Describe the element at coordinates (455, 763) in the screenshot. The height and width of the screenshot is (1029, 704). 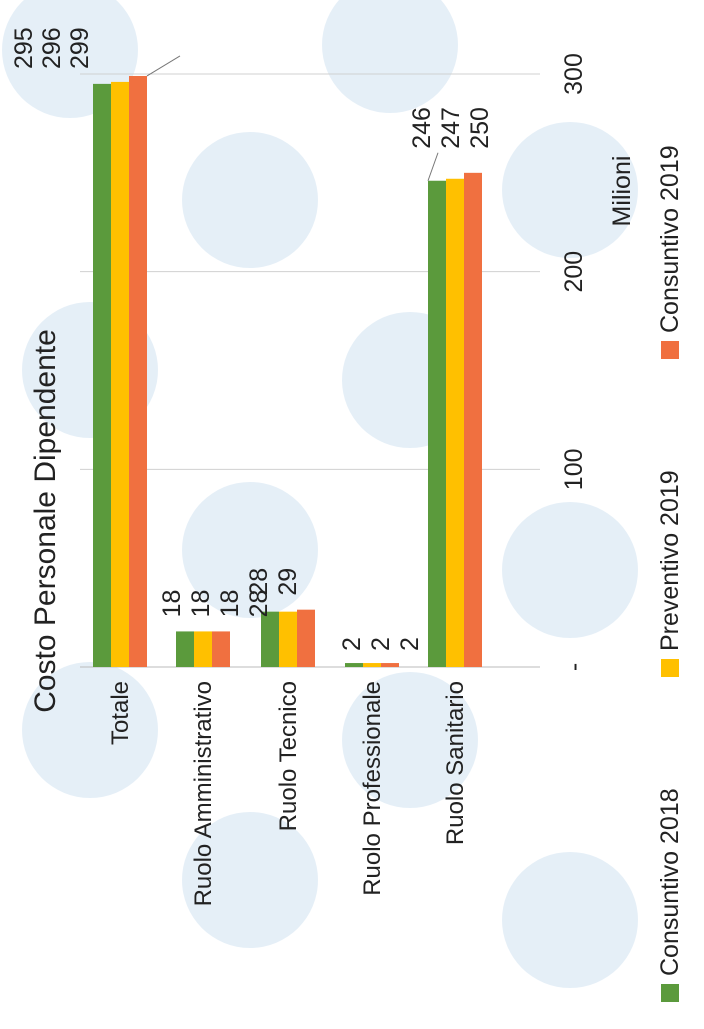
I see `category-label: Ruolo Sanitario` at that location.